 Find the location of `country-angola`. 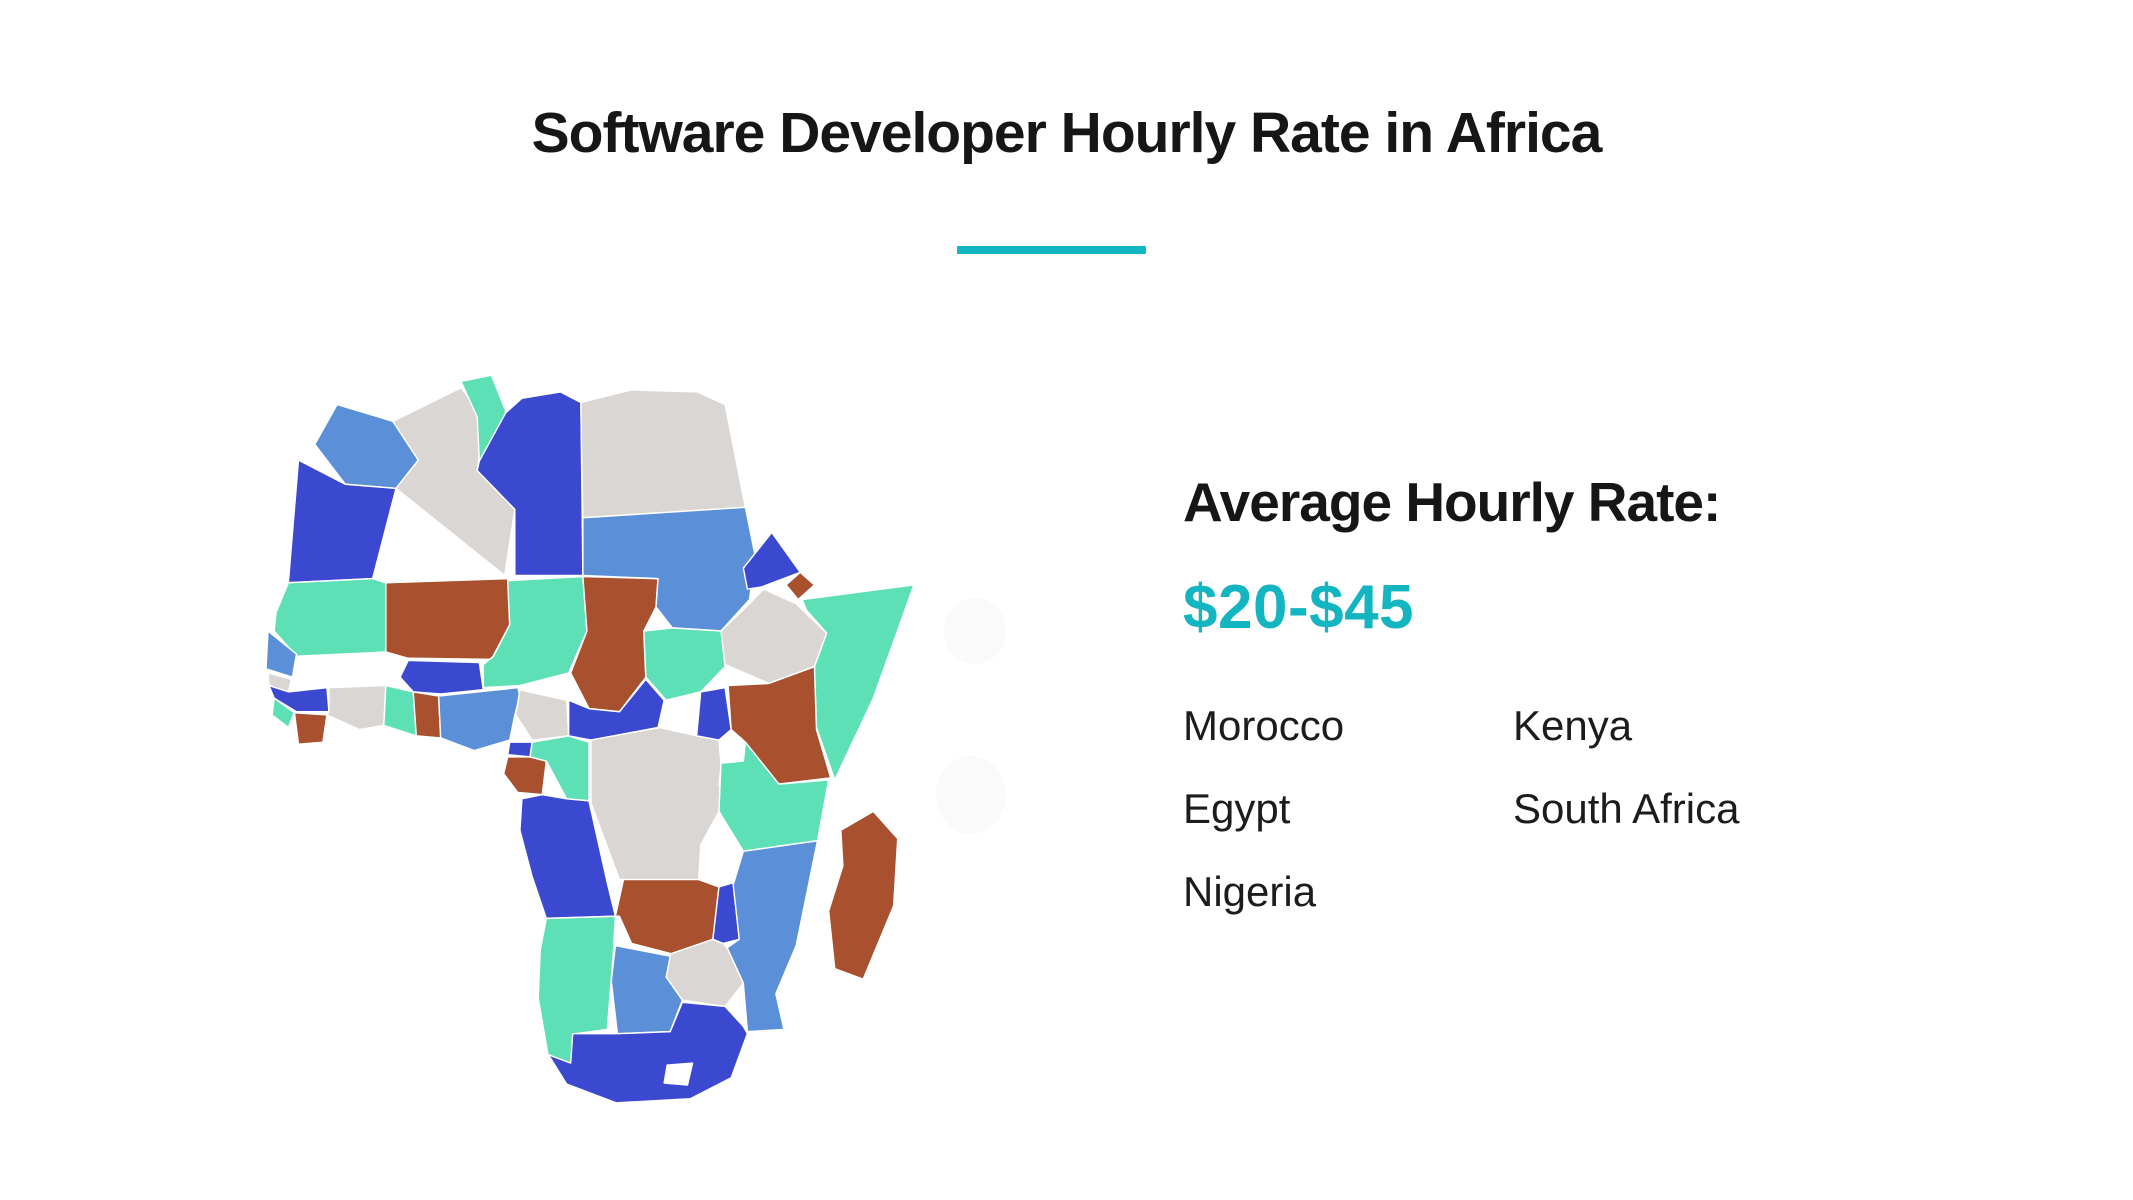

country-angola is located at coordinates (568, 856).